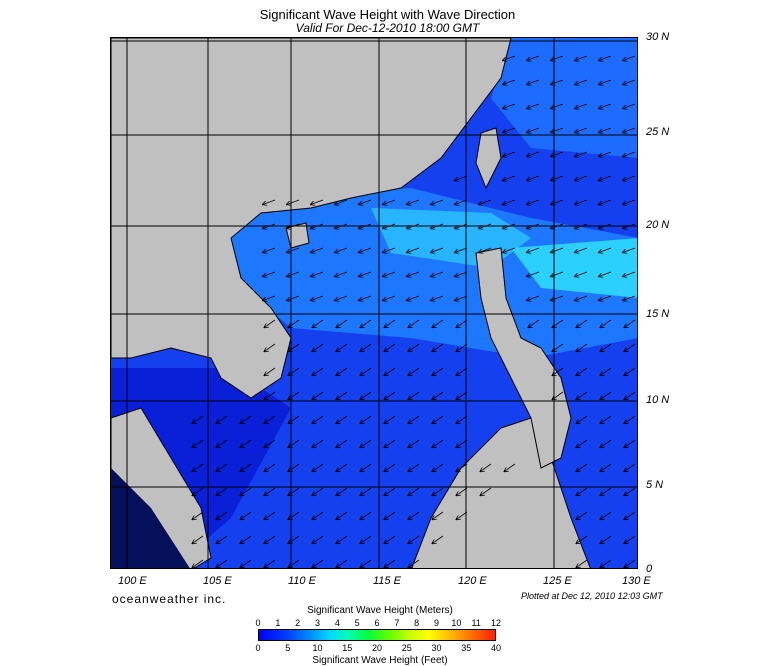  What do you see at coordinates (592, 596) in the screenshot?
I see `plotted-timestamp: Plotted at Dec 12, 2010 12:03 GMT` at bounding box center [592, 596].